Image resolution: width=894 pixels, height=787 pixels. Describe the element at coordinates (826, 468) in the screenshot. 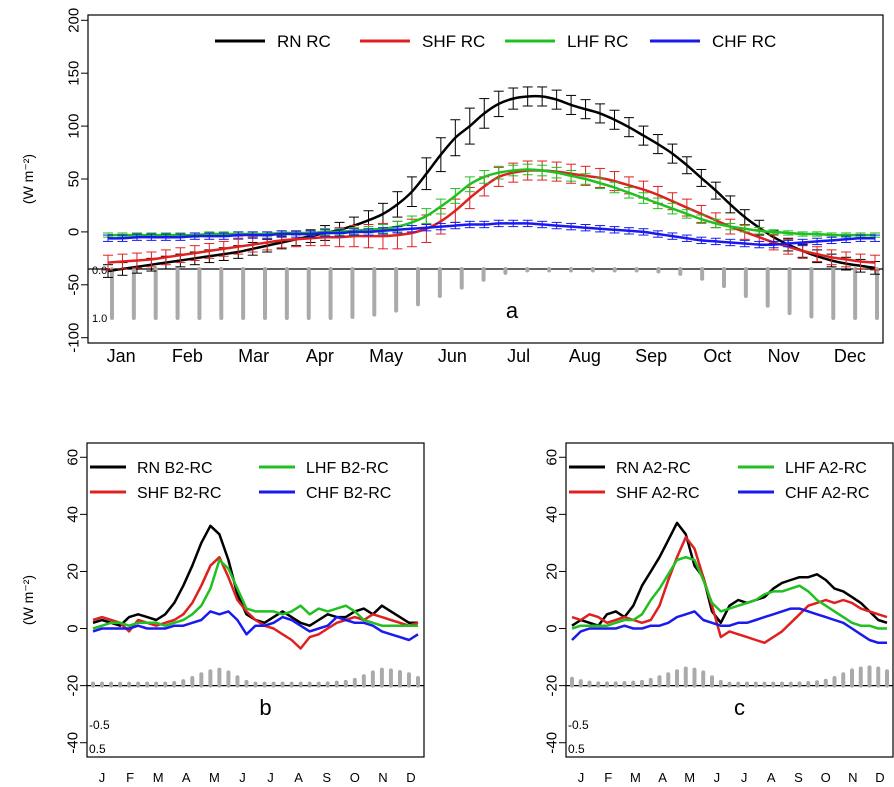

I see `legend-label: LHF A2-RC` at that location.